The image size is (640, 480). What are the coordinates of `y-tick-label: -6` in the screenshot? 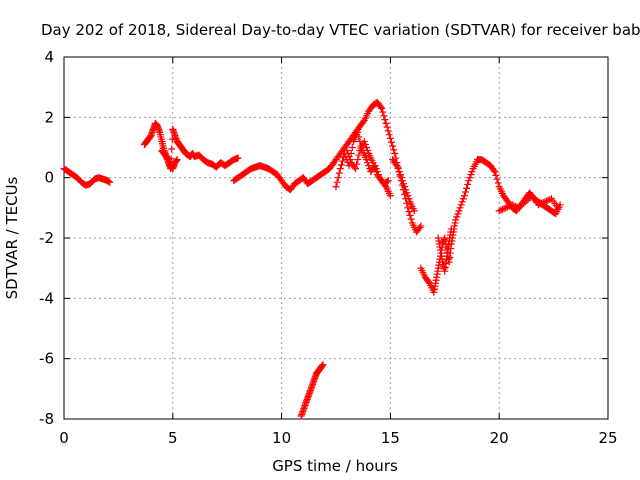 It's located at (46, 359).